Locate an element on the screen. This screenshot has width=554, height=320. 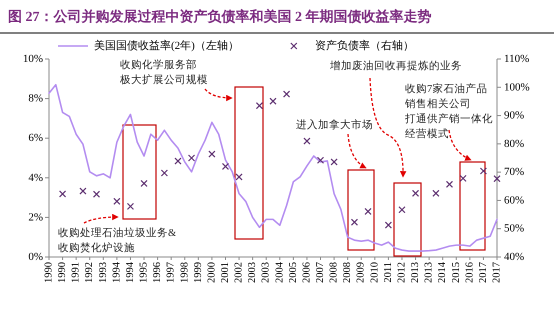
title: 图 27：公司并购发展过程中资产负债率和美国 2 年期国债收益率走势 is located at coordinates (220, 17).